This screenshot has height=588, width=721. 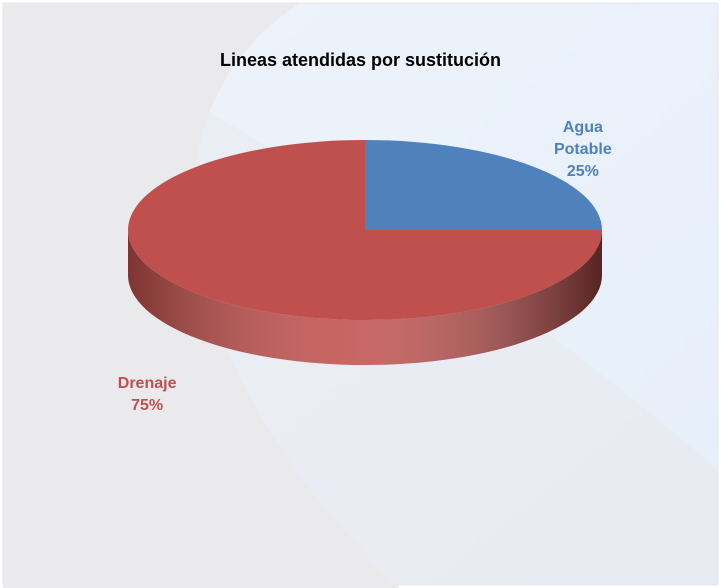 I want to click on value-label: 75%, so click(x=147, y=406).